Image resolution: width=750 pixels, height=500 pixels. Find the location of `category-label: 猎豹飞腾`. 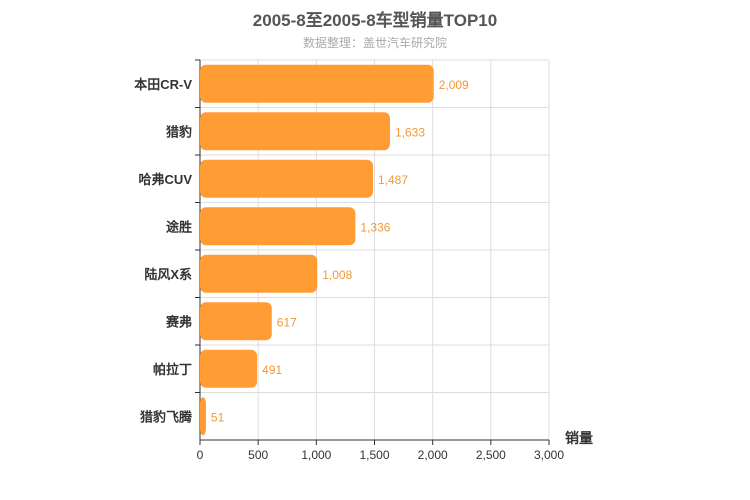

category-label: 猎豹飞腾 is located at coordinates (166, 416).